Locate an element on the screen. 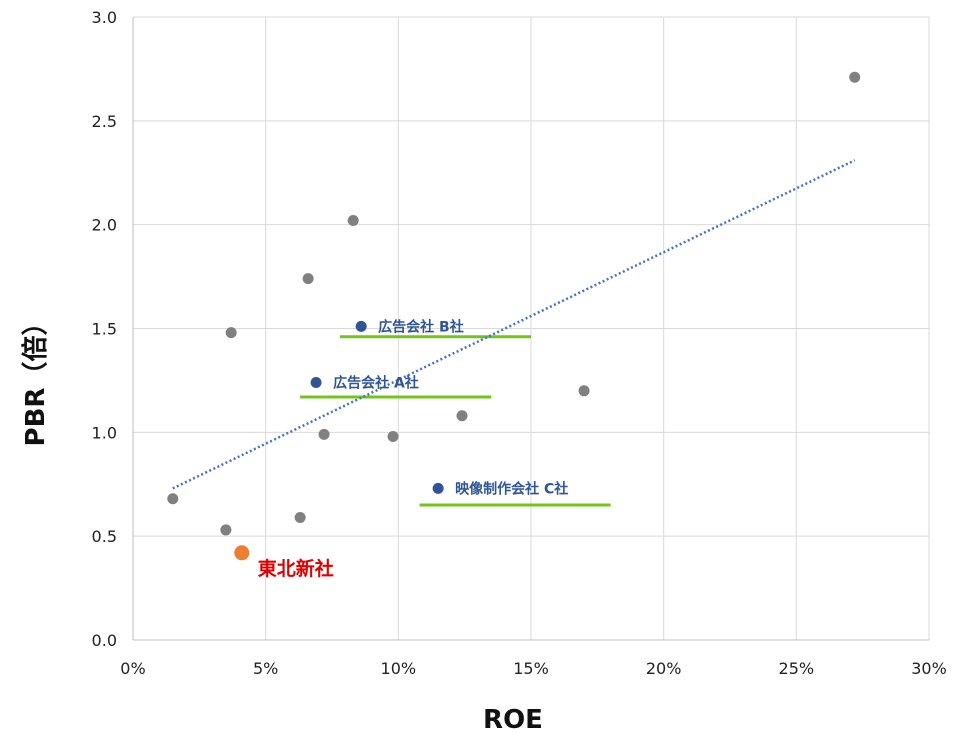  range-bars is located at coordinates (455, 421).